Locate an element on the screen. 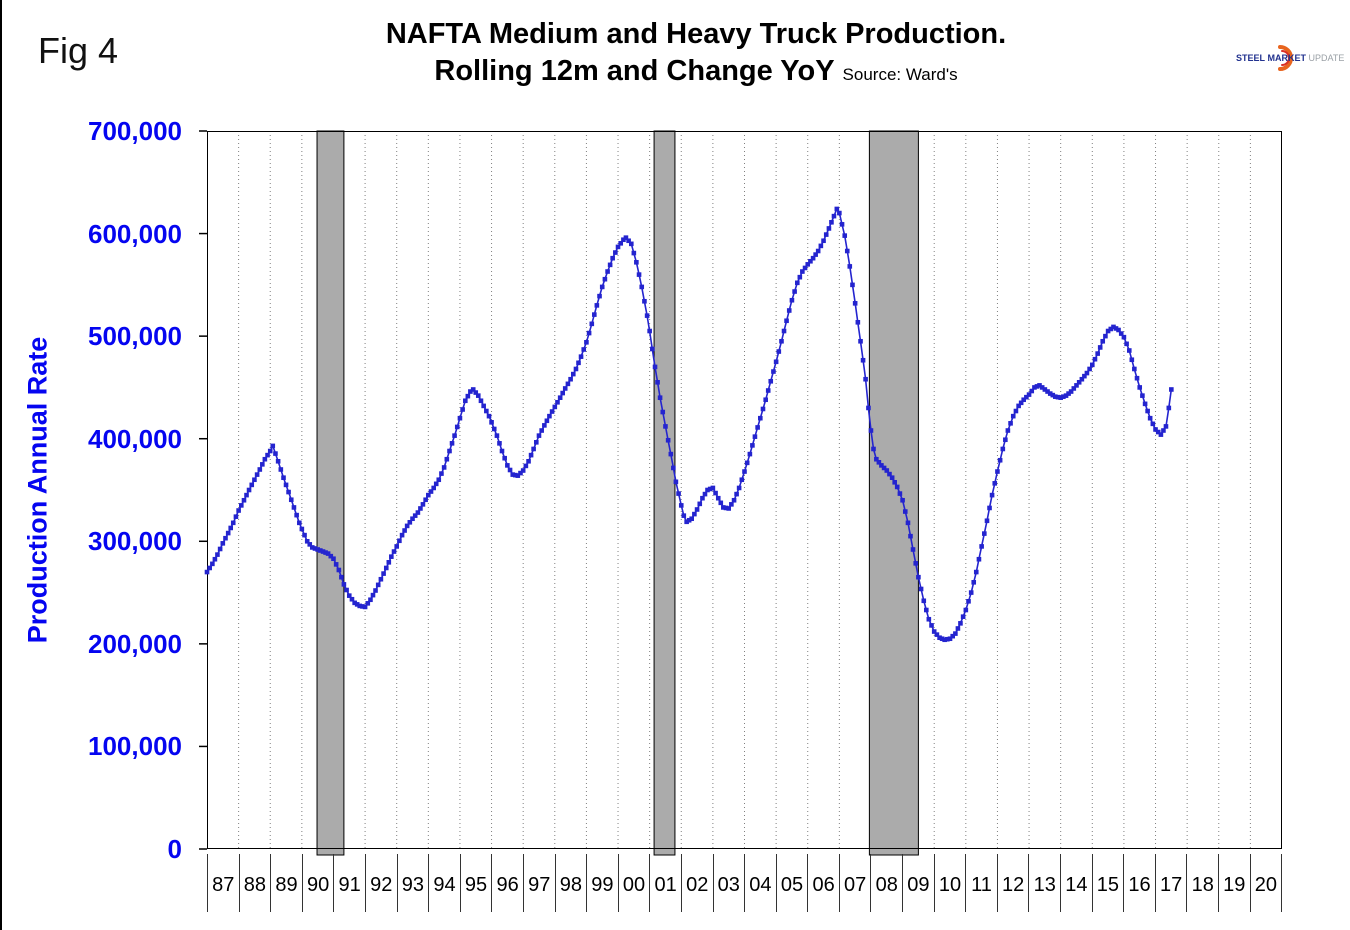 This screenshot has height=930, width=1350. logo-text: STEEL MARKET UPDATE is located at coordinates (1290, 58).